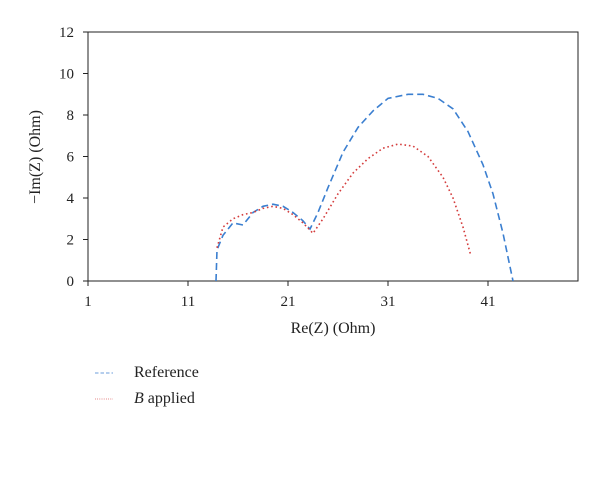 The image size is (600, 482). What do you see at coordinates (71, 282) in the screenshot?
I see `y-tick-label: 0` at bounding box center [71, 282].